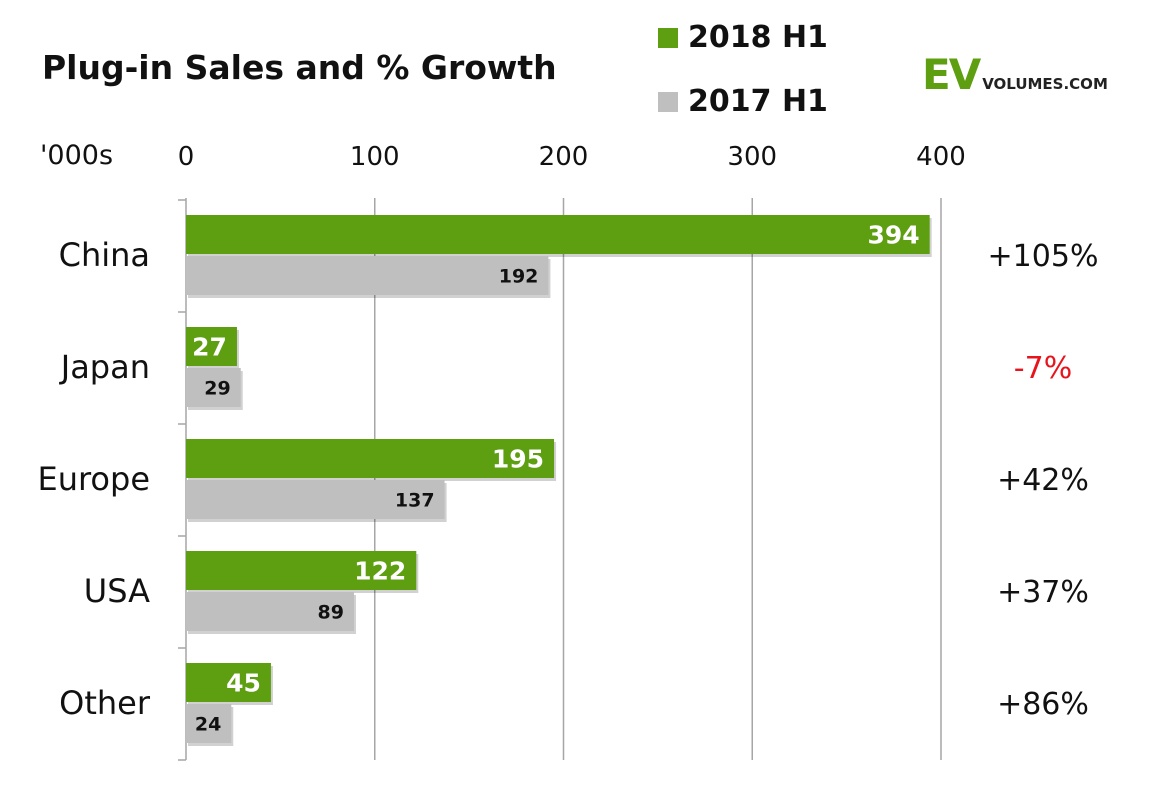 The width and height of the screenshot is (1151, 800). What do you see at coordinates (104, 367) in the screenshot?
I see `category-label-japan: Japan` at bounding box center [104, 367].